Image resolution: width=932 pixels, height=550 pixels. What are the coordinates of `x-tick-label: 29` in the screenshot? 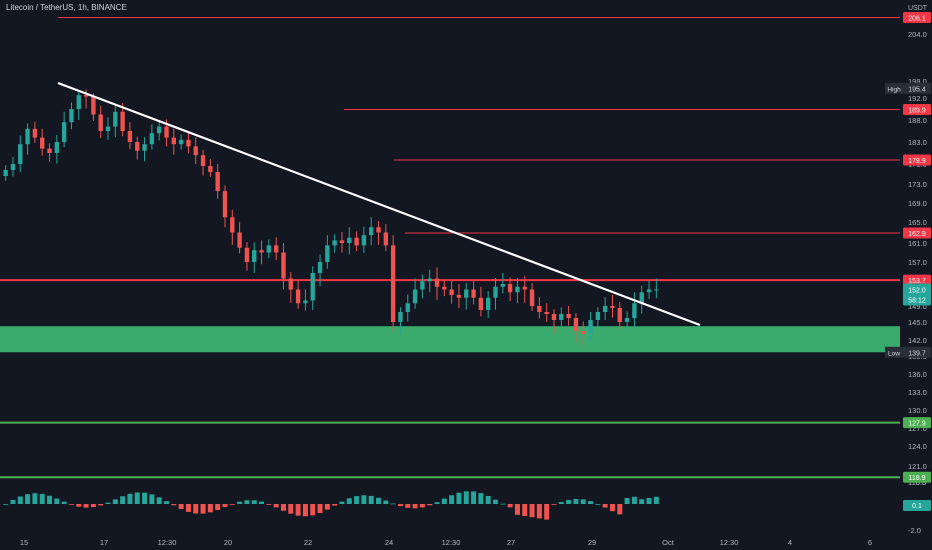 It's located at (592, 542).